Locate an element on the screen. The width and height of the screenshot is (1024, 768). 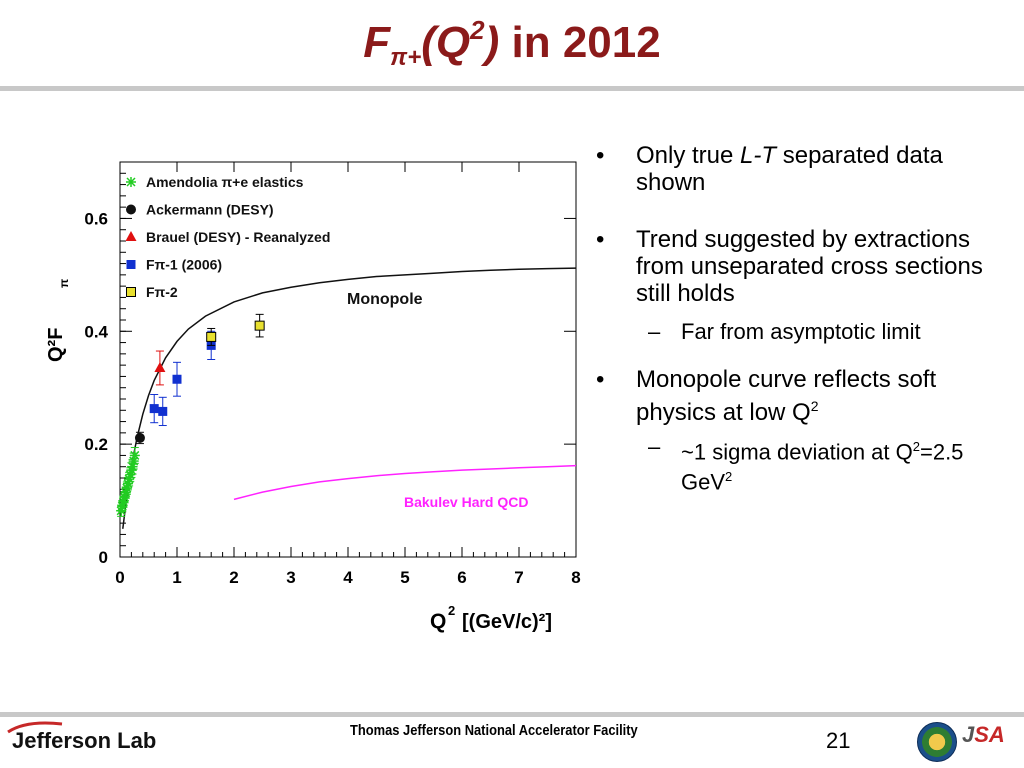
legend-label: Ackermann (DESY) is located at coordinates (210, 210).